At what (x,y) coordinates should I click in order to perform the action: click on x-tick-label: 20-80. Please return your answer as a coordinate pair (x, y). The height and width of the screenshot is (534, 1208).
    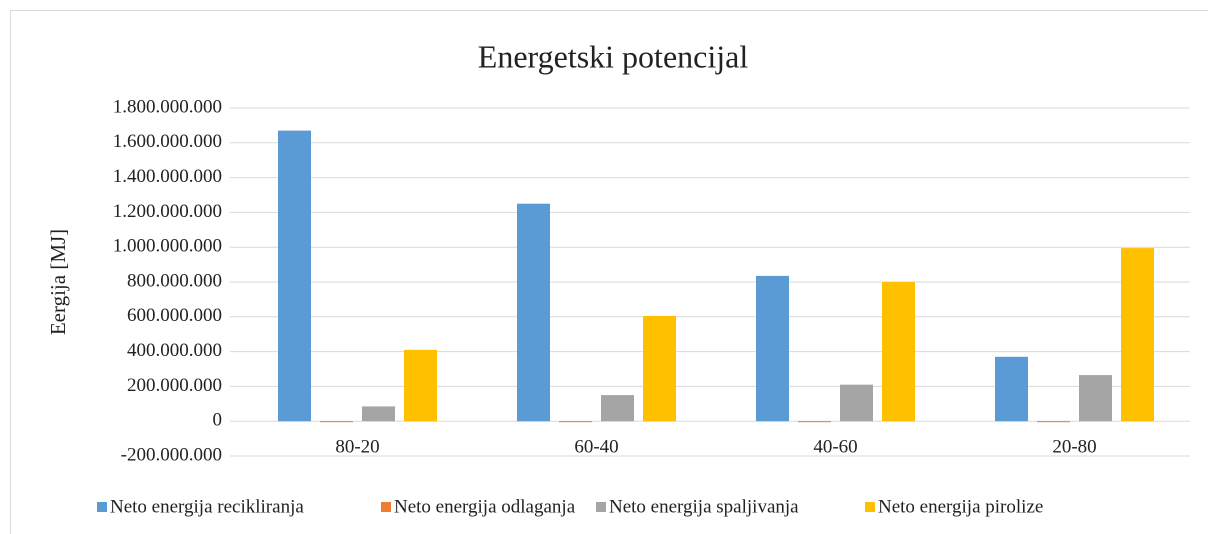
    Looking at the image, I should click on (1074, 446).